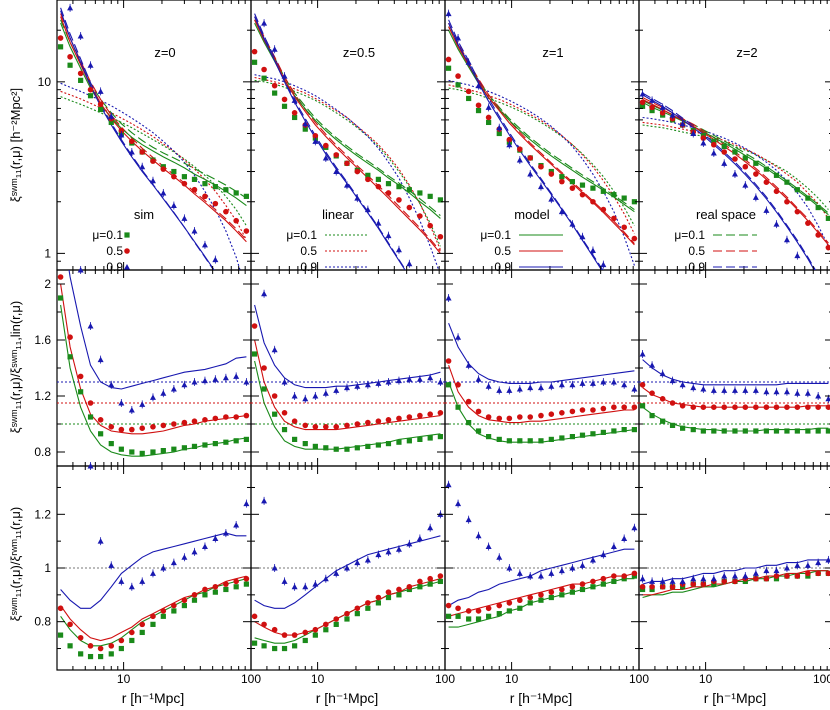 The width and height of the screenshot is (830, 710). I want to click on panel-frame, so click(542, 368).